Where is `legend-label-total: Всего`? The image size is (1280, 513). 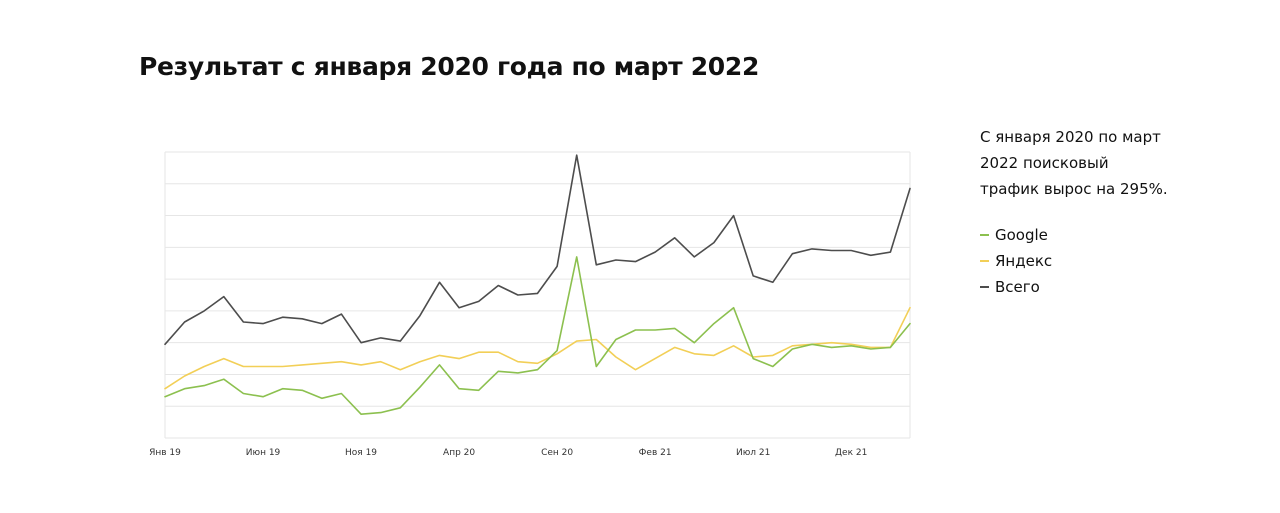
legend-label-total: Всего is located at coordinates (1017, 287).